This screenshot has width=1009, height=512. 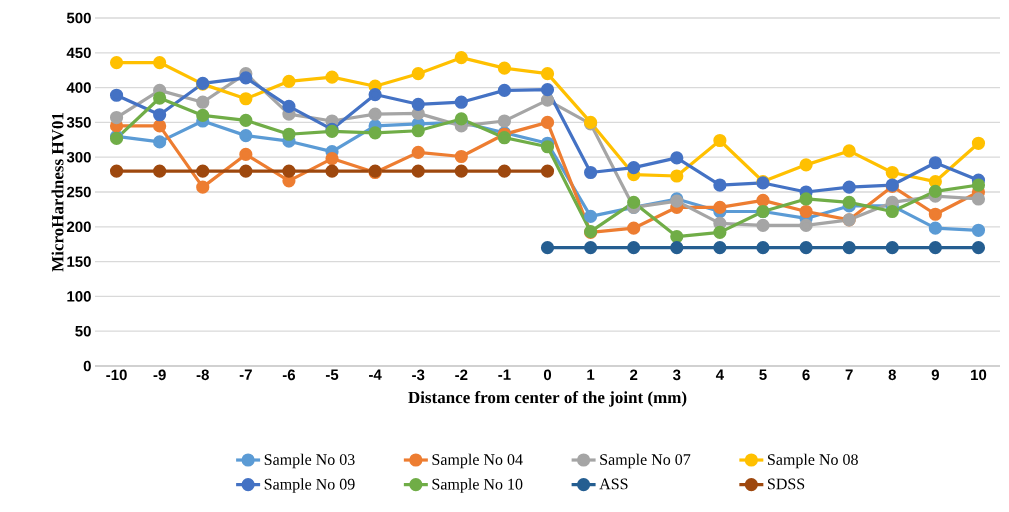 What do you see at coordinates (79, 261) in the screenshot?
I see `y-tick-label: 150` at bounding box center [79, 261].